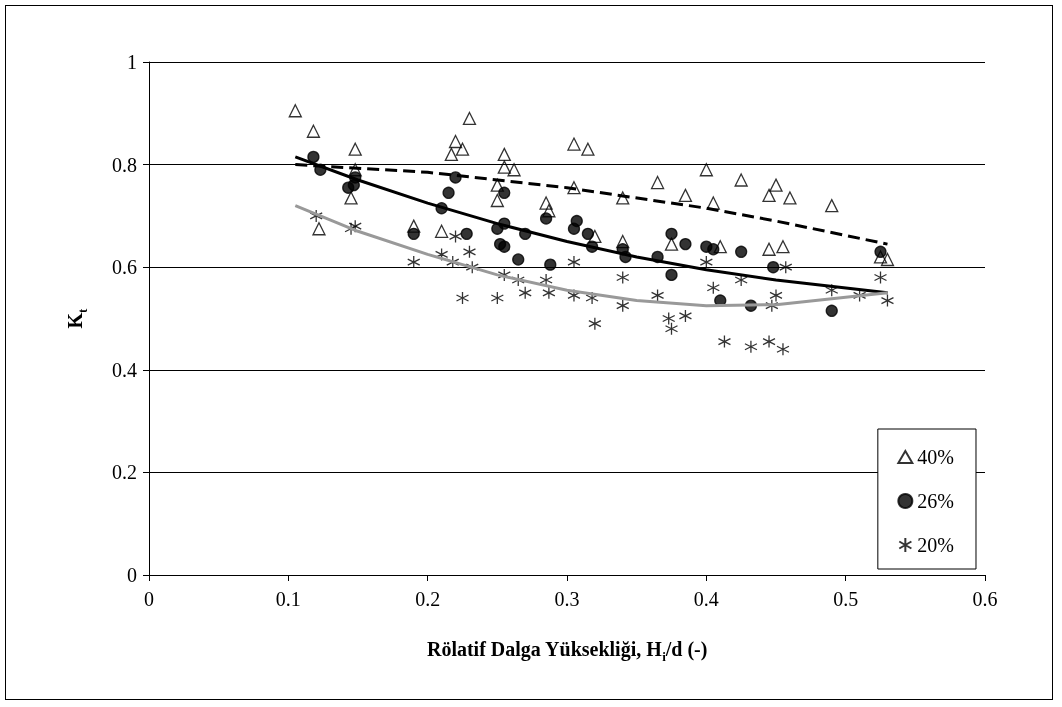 The height and width of the screenshot is (707, 1062). I want to click on x-tick-label: 0.6, so click(985, 599).